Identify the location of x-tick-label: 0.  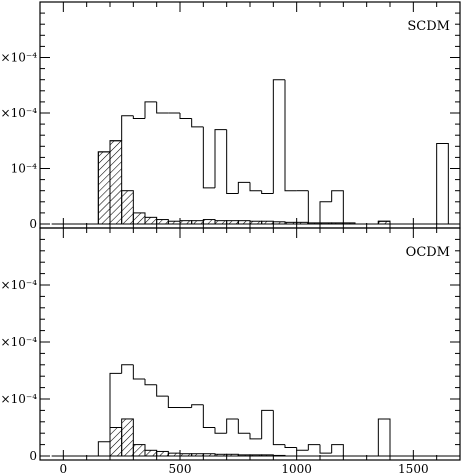
(64, 468).